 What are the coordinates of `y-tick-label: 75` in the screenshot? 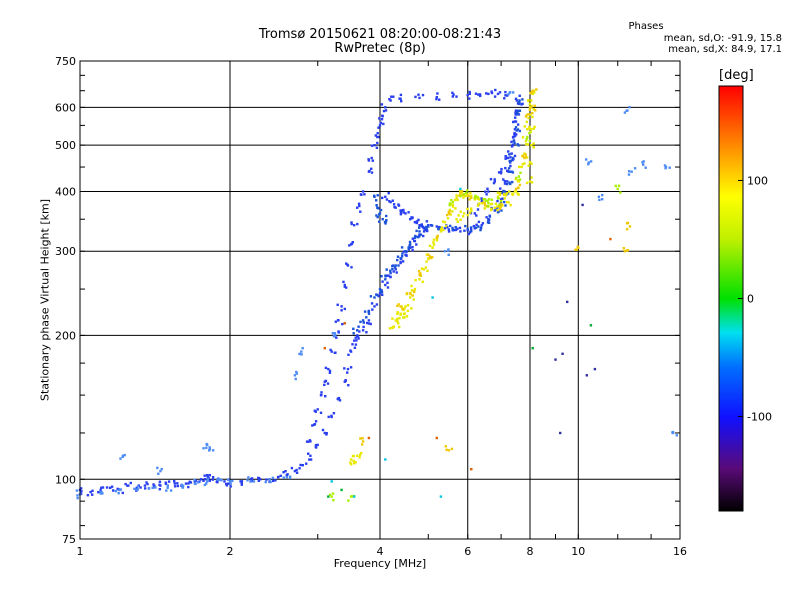 It's located at (69, 539).